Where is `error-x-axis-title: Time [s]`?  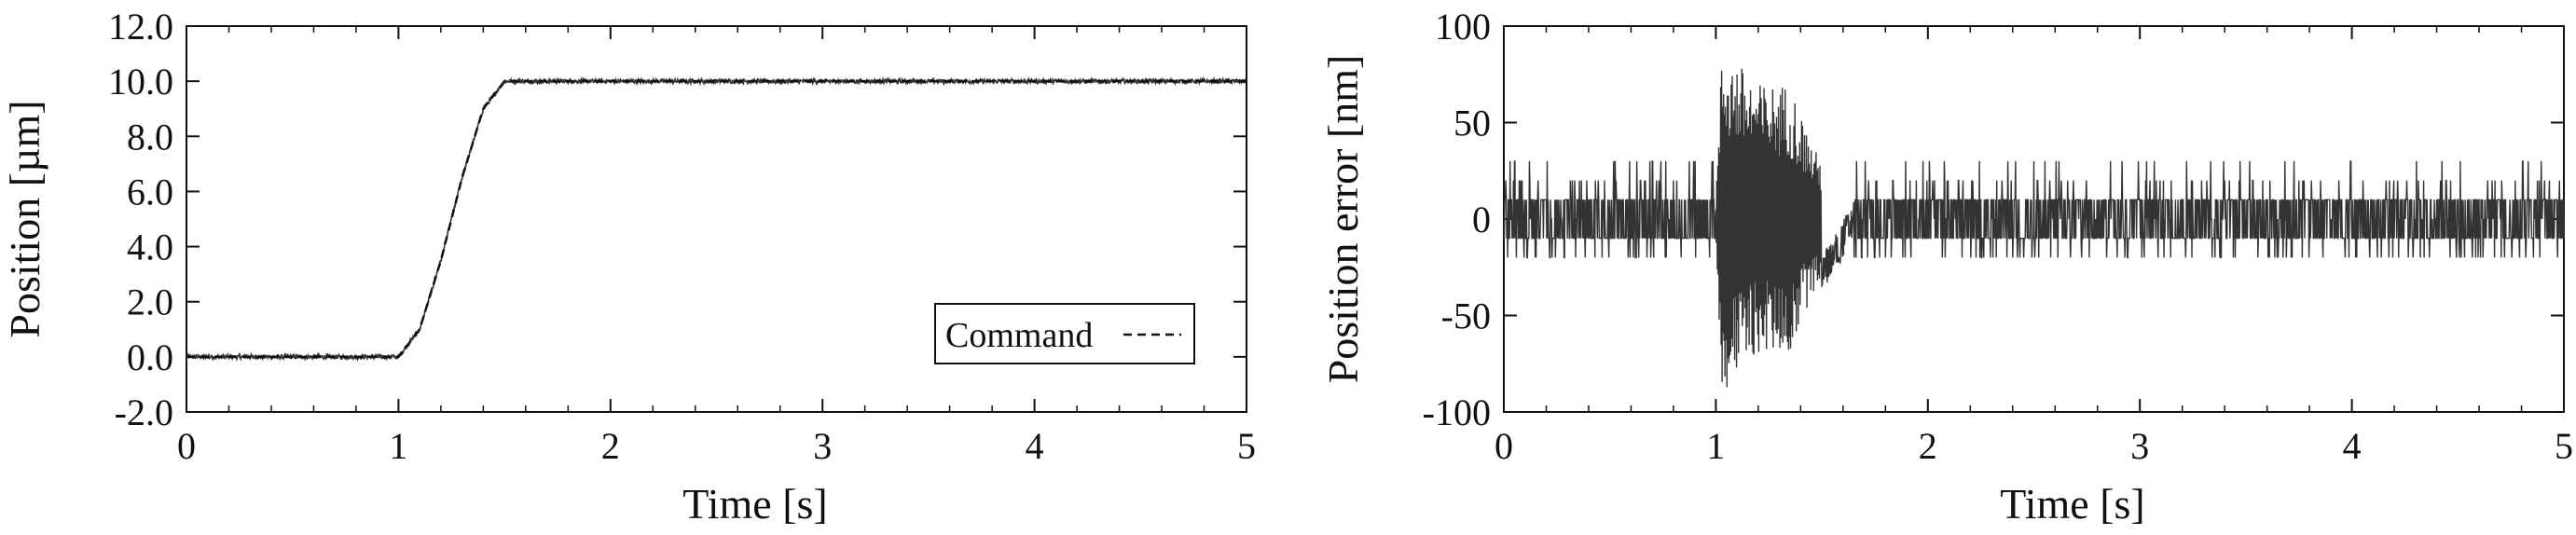
error-x-axis-title: Time [s] is located at coordinates (2072, 504).